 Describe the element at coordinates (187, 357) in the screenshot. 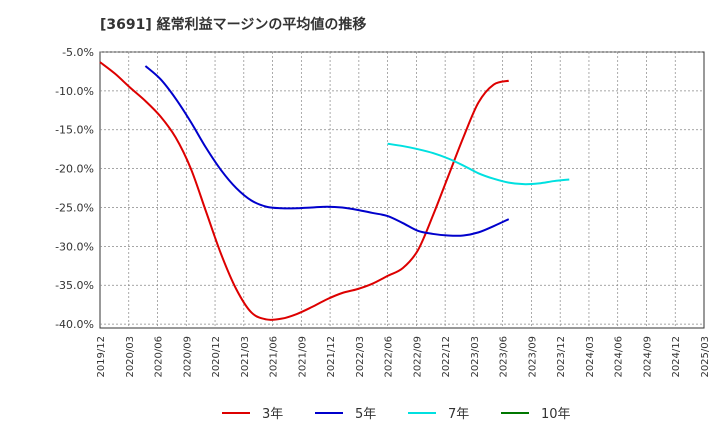

I see `x-tick-label: 2020/09` at that location.